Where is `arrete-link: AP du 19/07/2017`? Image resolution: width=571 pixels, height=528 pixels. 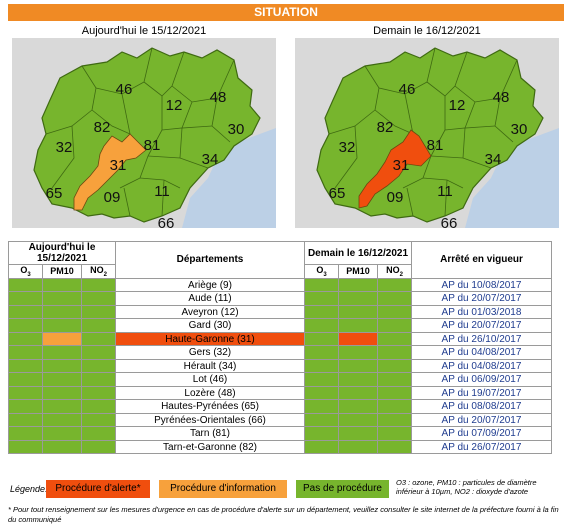 arrete-link: AP du 19/07/2017 is located at coordinates (481, 393).